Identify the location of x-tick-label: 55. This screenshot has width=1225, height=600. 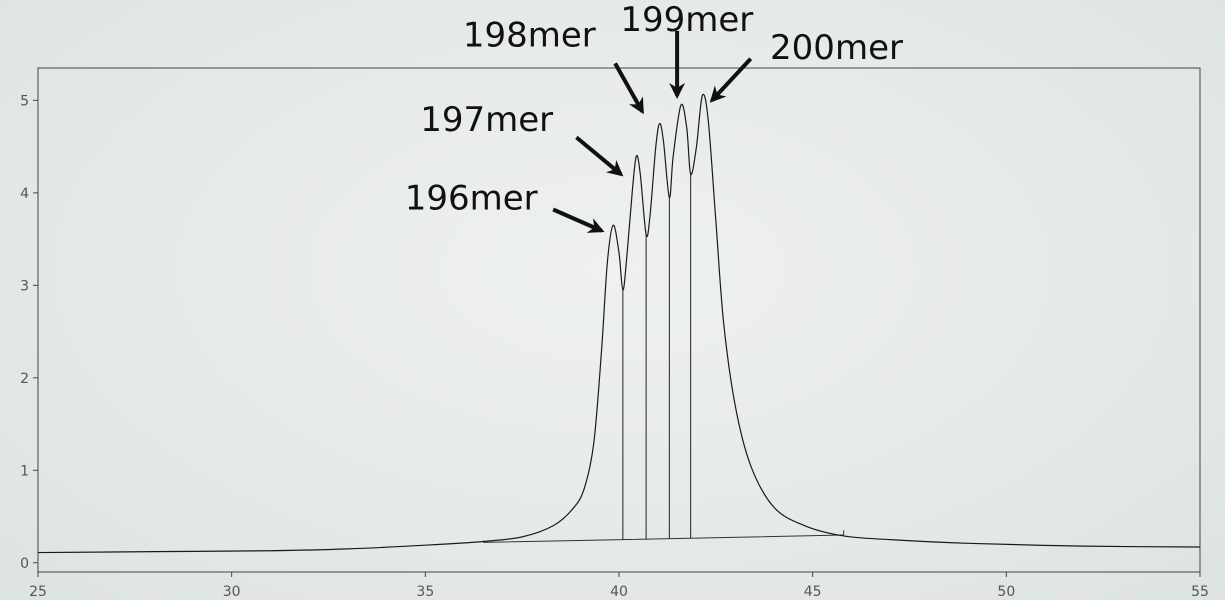
(1200, 592).